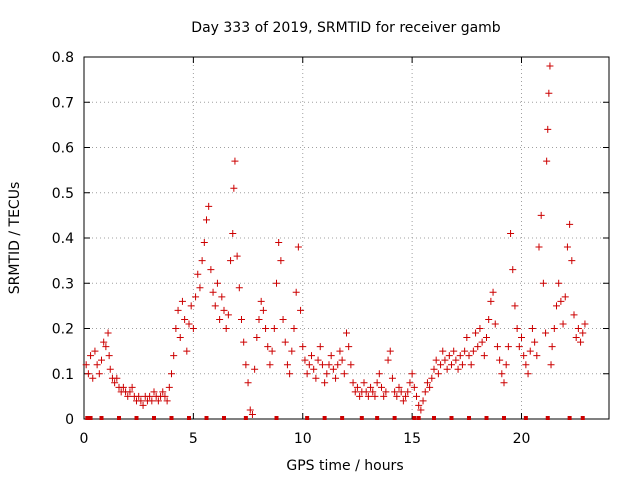  Describe the element at coordinates (63, 375) in the screenshot. I see `y-tick-label: 0.1` at that location.